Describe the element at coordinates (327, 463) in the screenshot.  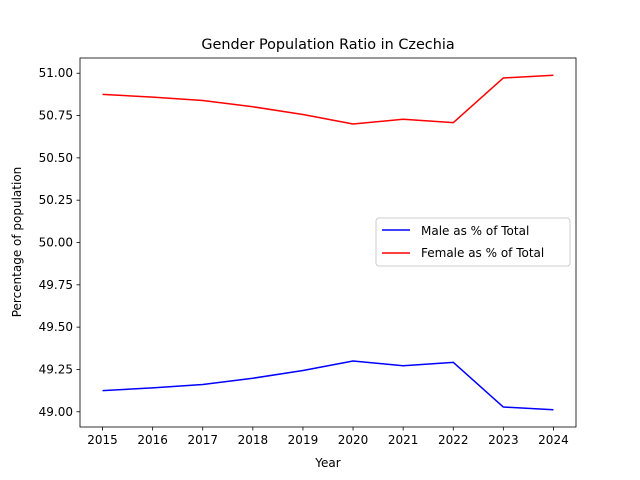
I see `x-axis-label: Year` at that location.